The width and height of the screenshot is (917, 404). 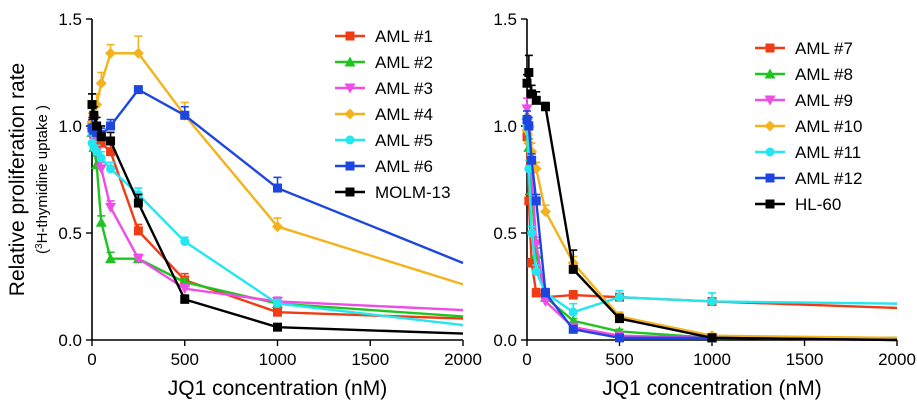 I want to click on legend-item: AML #4, so click(x=384, y=114).